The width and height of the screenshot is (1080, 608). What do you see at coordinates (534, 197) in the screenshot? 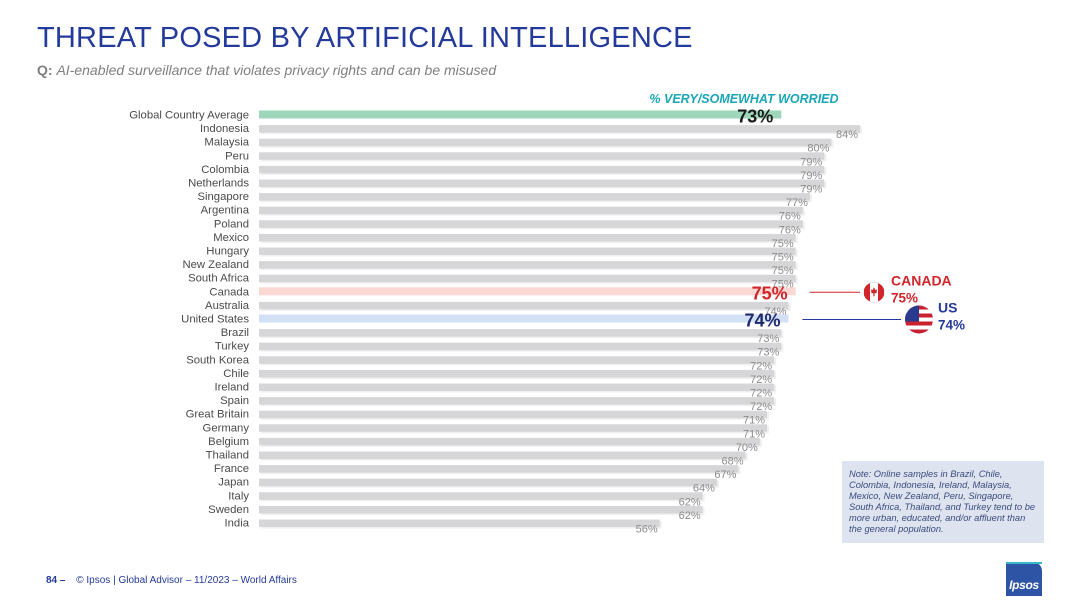
I see `bar-singapore` at bounding box center [534, 197].